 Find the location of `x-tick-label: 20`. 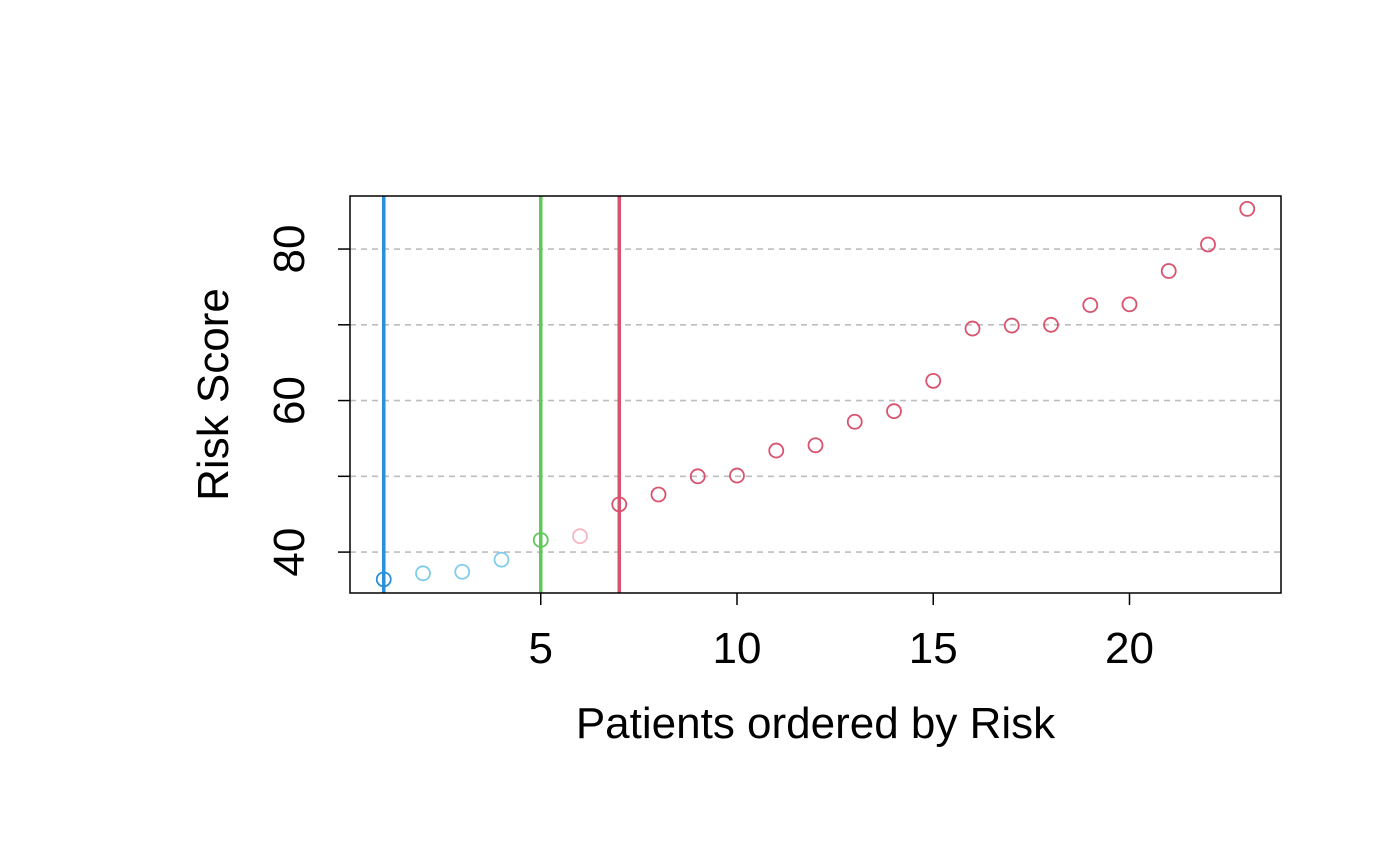

x-tick-label: 20 is located at coordinates (1129, 648).